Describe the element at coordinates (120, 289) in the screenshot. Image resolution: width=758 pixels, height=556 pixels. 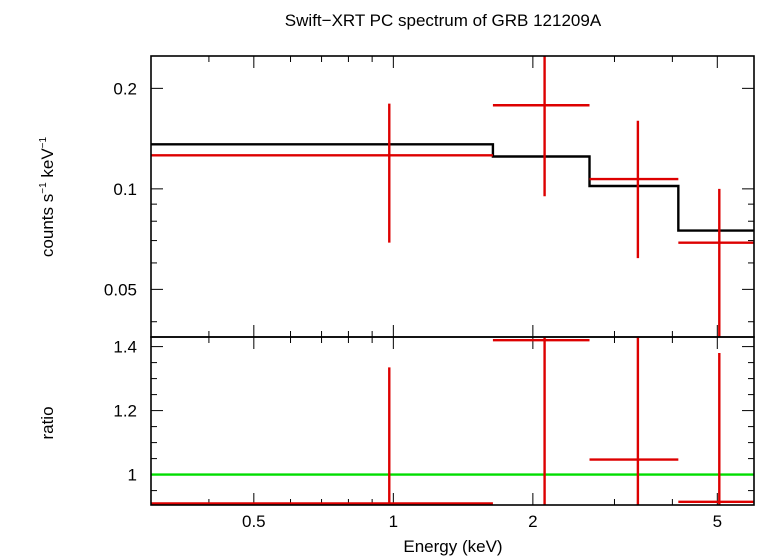
I see `y-tick-label: 0.05` at that location.